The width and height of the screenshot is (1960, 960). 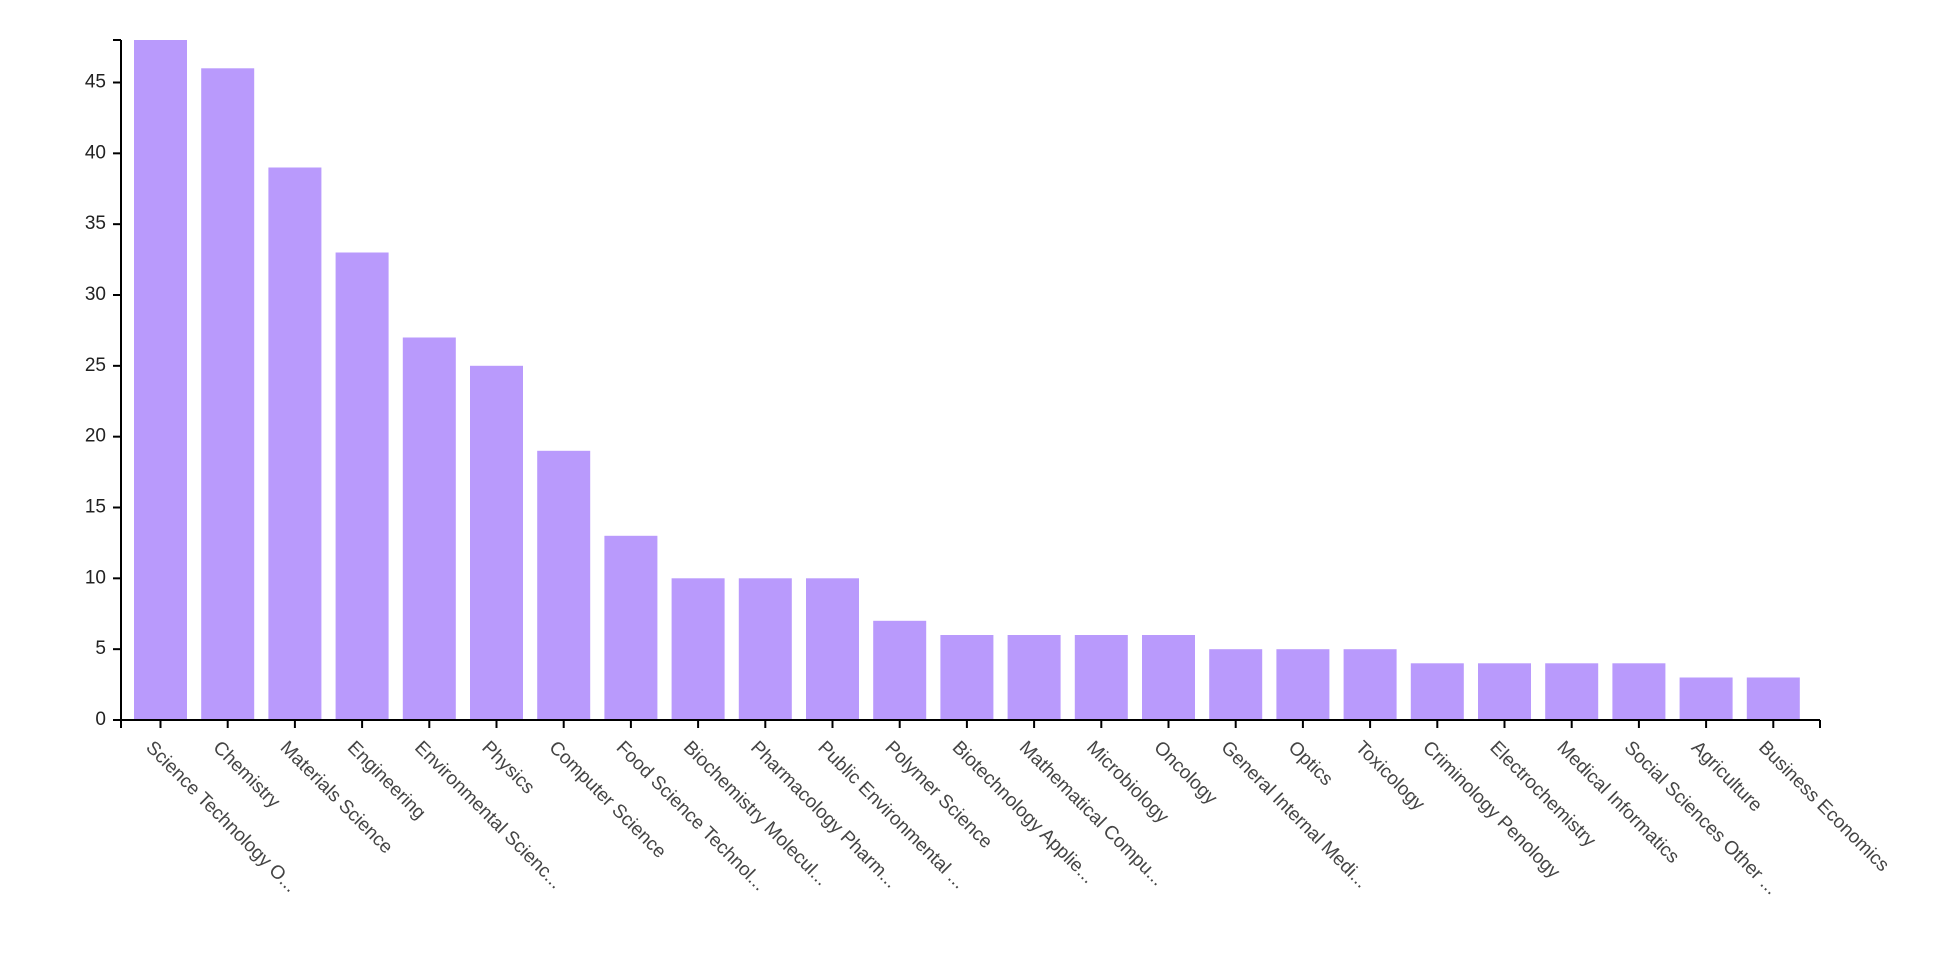 I want to click on x-tick-label: Physics, so click(x=507, y=767).